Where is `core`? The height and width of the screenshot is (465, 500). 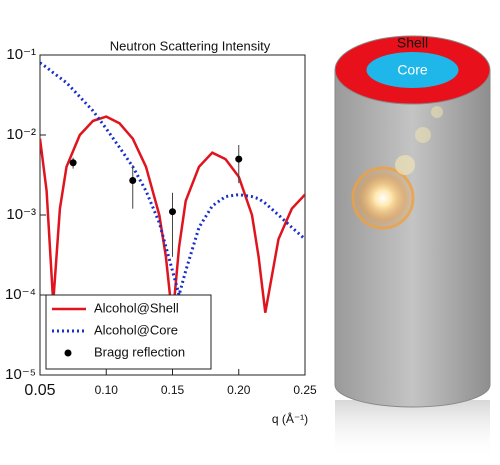
core is located at coordinates (412, 70).